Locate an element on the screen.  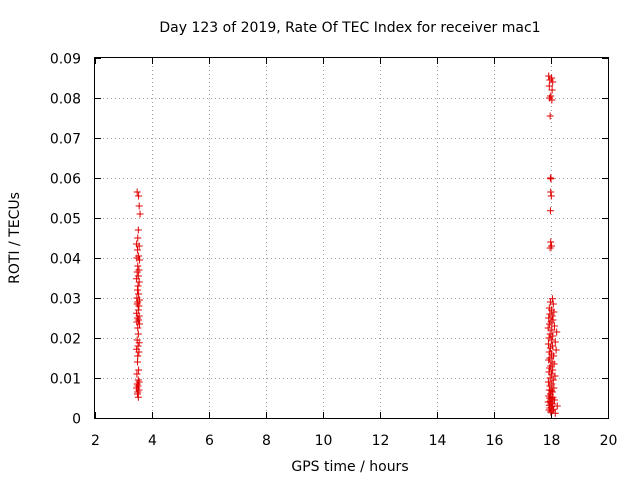
y-tick-label: 0.02 is located at coordinates (65, 340).